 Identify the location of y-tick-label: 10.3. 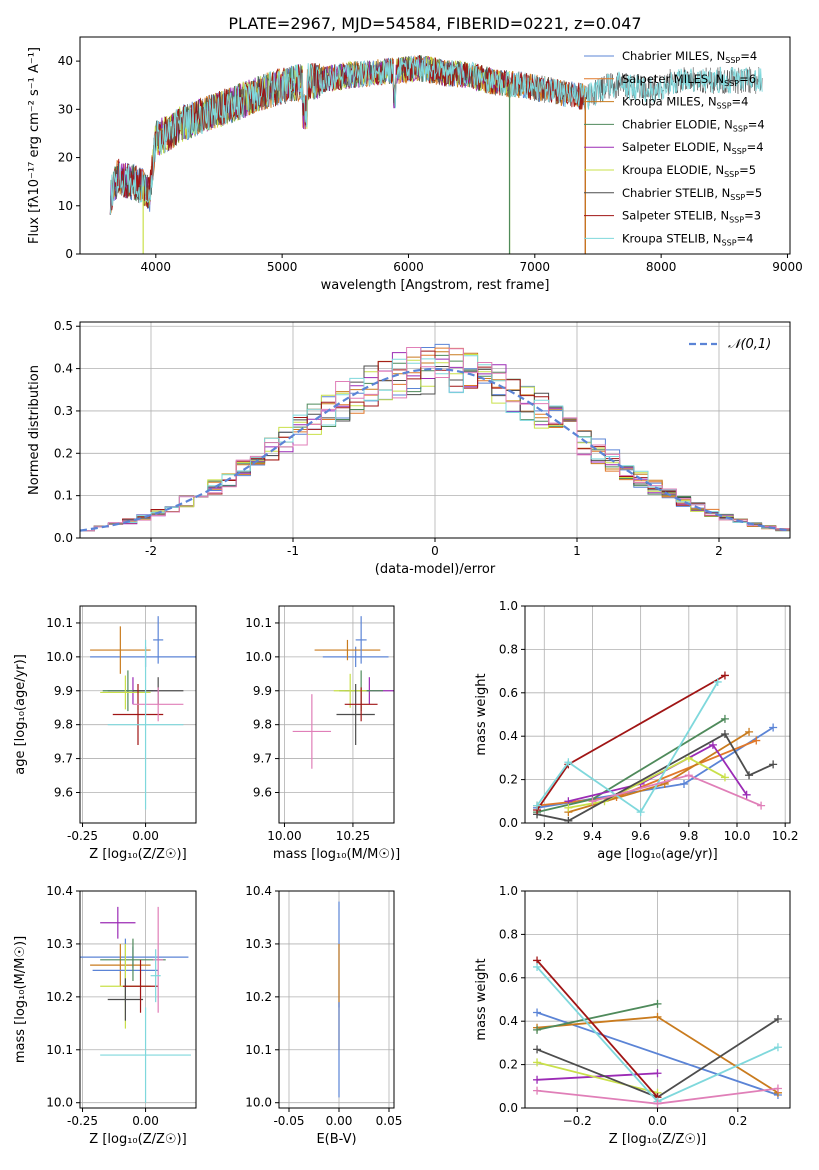
(59, 944).